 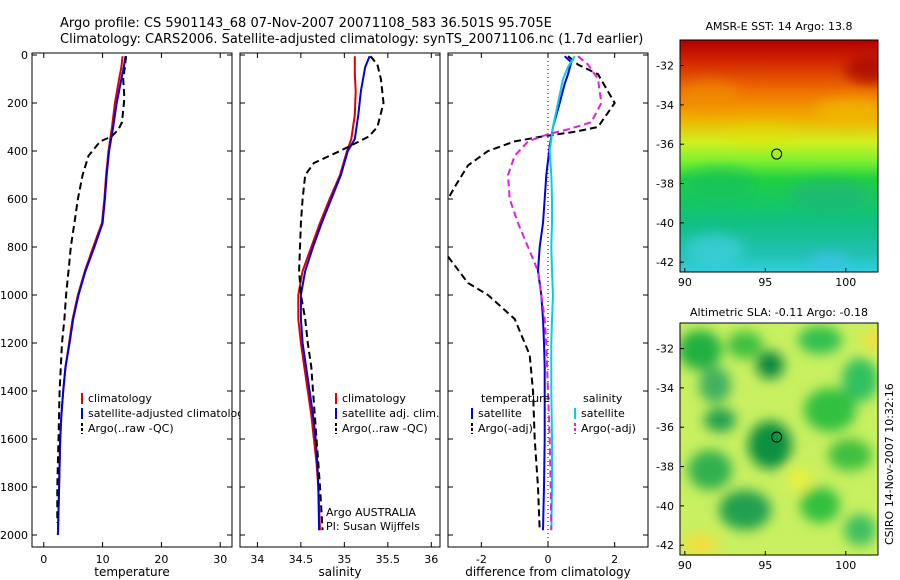 What do you see at coordinates (220, 559) in the screenshot?
I see `x-tick-label: 30` at bounding box center [220, 559].